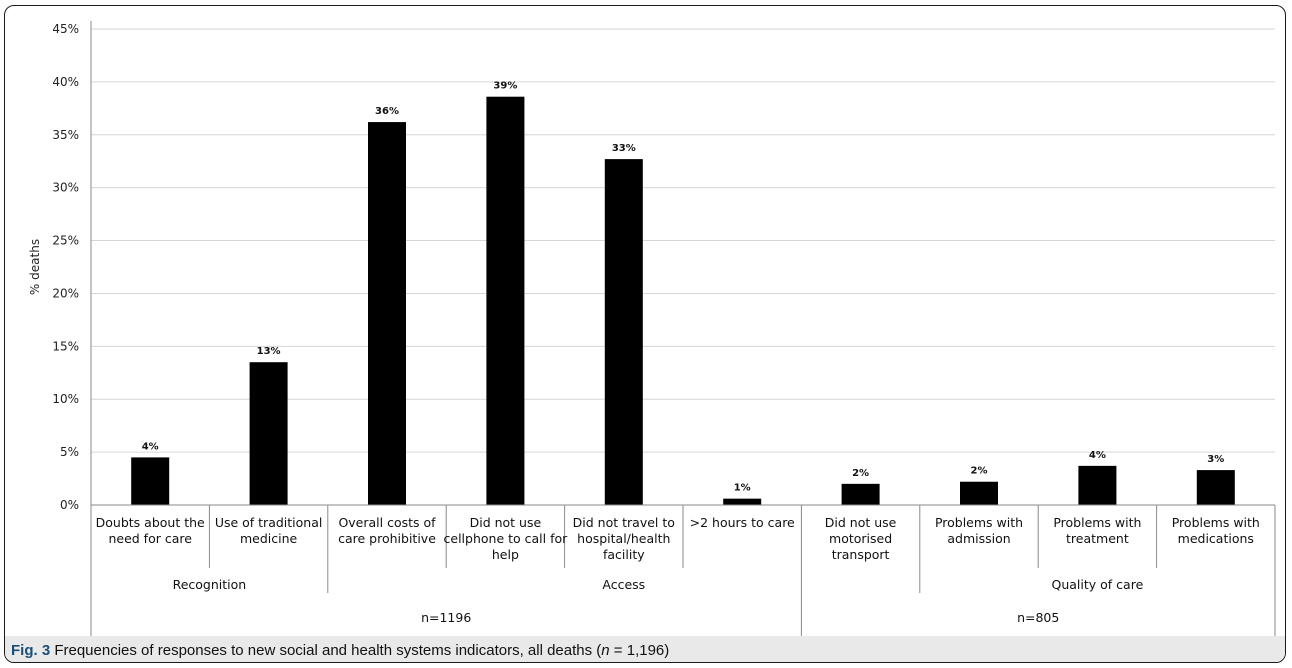  What do you see at coordinates (269, 522) in the screenshot?
I see `category-label: Use of traditional` at bounding box center [269, 522].